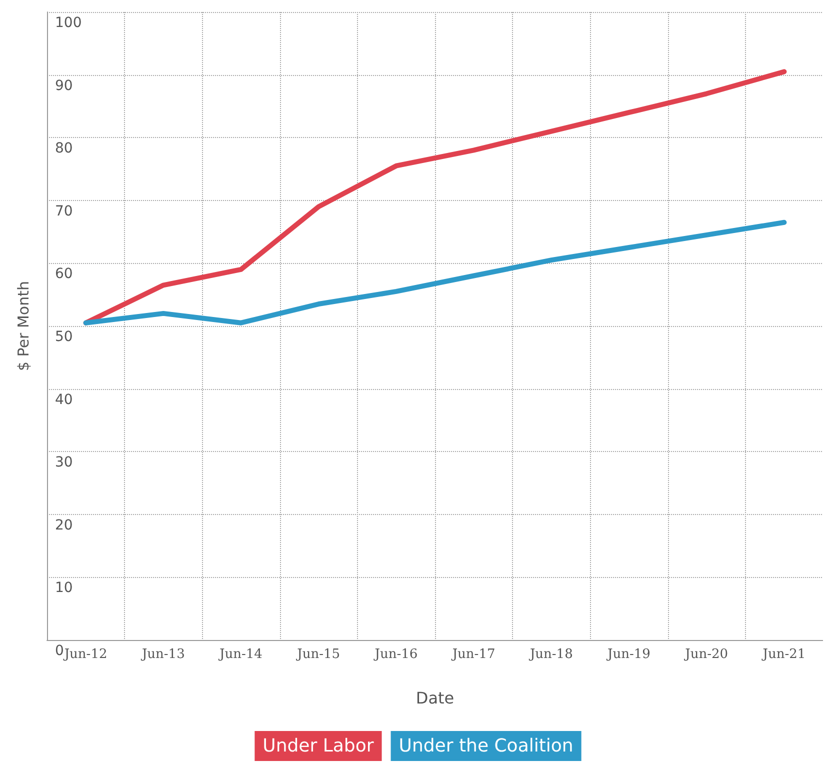 This screenshot has height=782, width=831. What do you see at coordinates (318, 746) in the screenshot?
I see `text: Under Labor` at bounding box center [318, 746].